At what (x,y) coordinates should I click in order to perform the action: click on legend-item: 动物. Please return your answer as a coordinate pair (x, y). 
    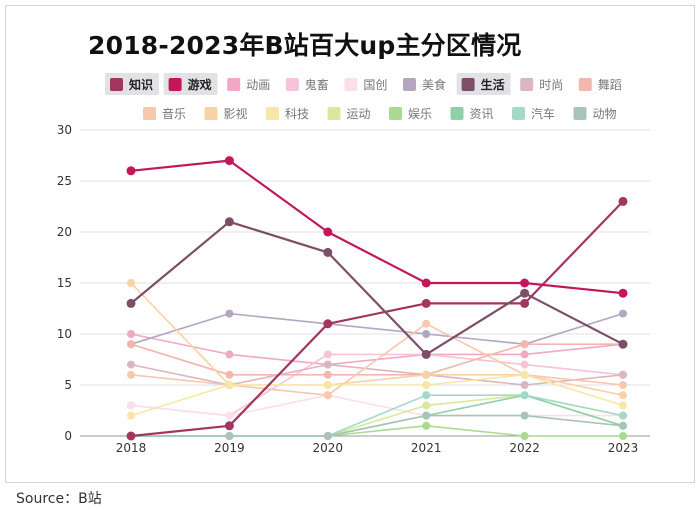
    Looking at the image, I should click on (595, 114).